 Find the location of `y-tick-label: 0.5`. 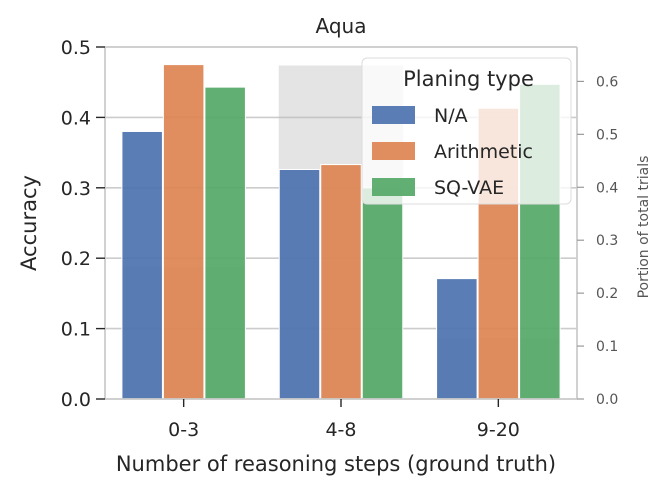

y-tick-label: 0.5 is located at coordinates (76, 48).